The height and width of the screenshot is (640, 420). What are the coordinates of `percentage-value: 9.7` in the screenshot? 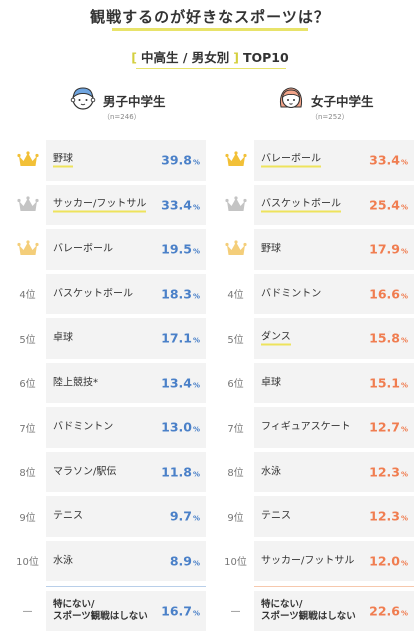 It's located at (180, 516).